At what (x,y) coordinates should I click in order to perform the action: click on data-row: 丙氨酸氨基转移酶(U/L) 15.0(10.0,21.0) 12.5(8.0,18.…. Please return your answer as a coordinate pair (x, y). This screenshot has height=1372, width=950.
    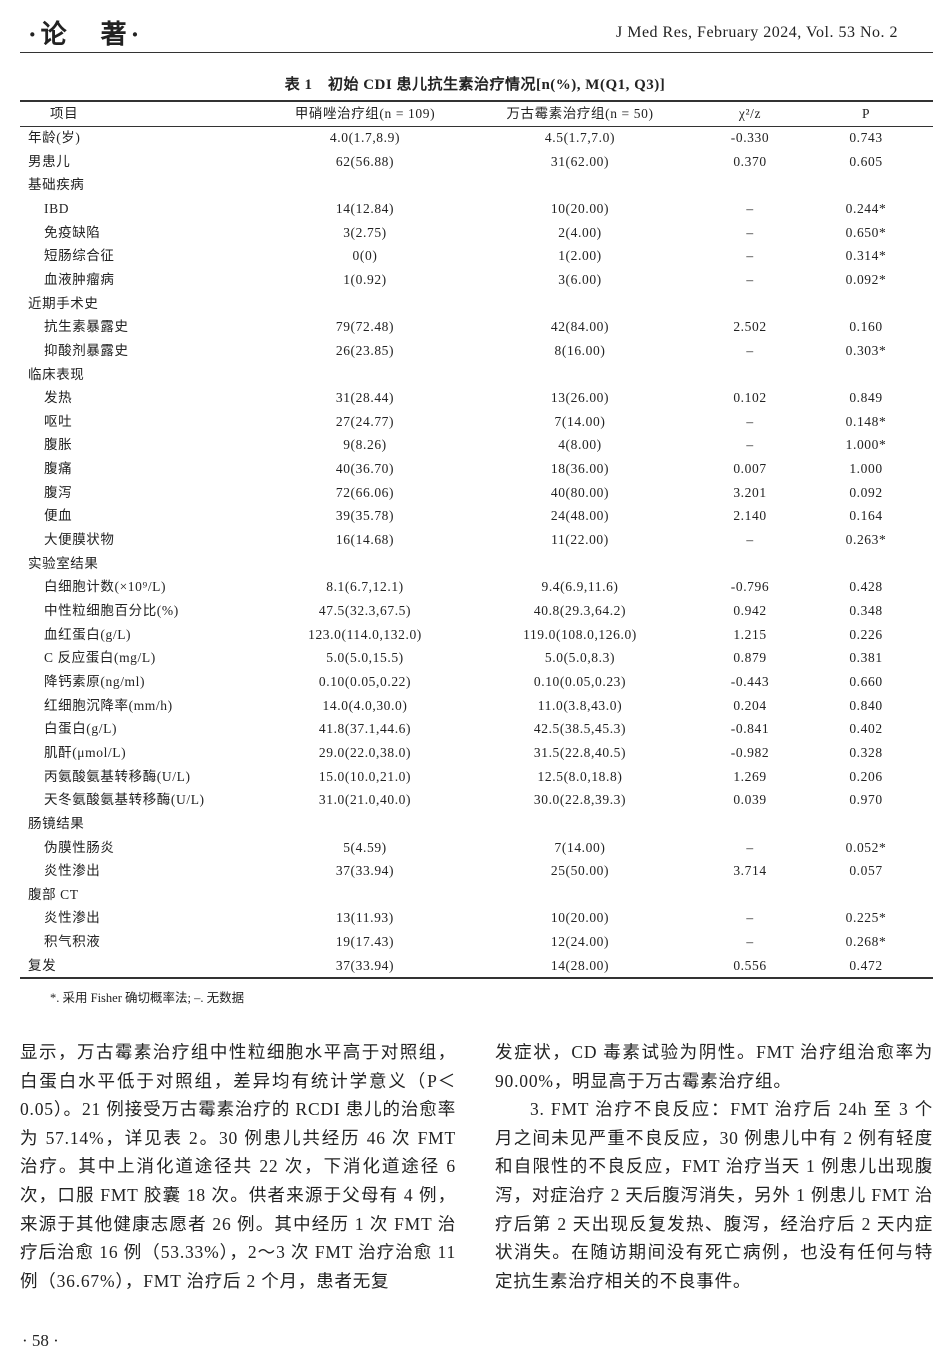
    Looking at the image, I should click on (475, 777).